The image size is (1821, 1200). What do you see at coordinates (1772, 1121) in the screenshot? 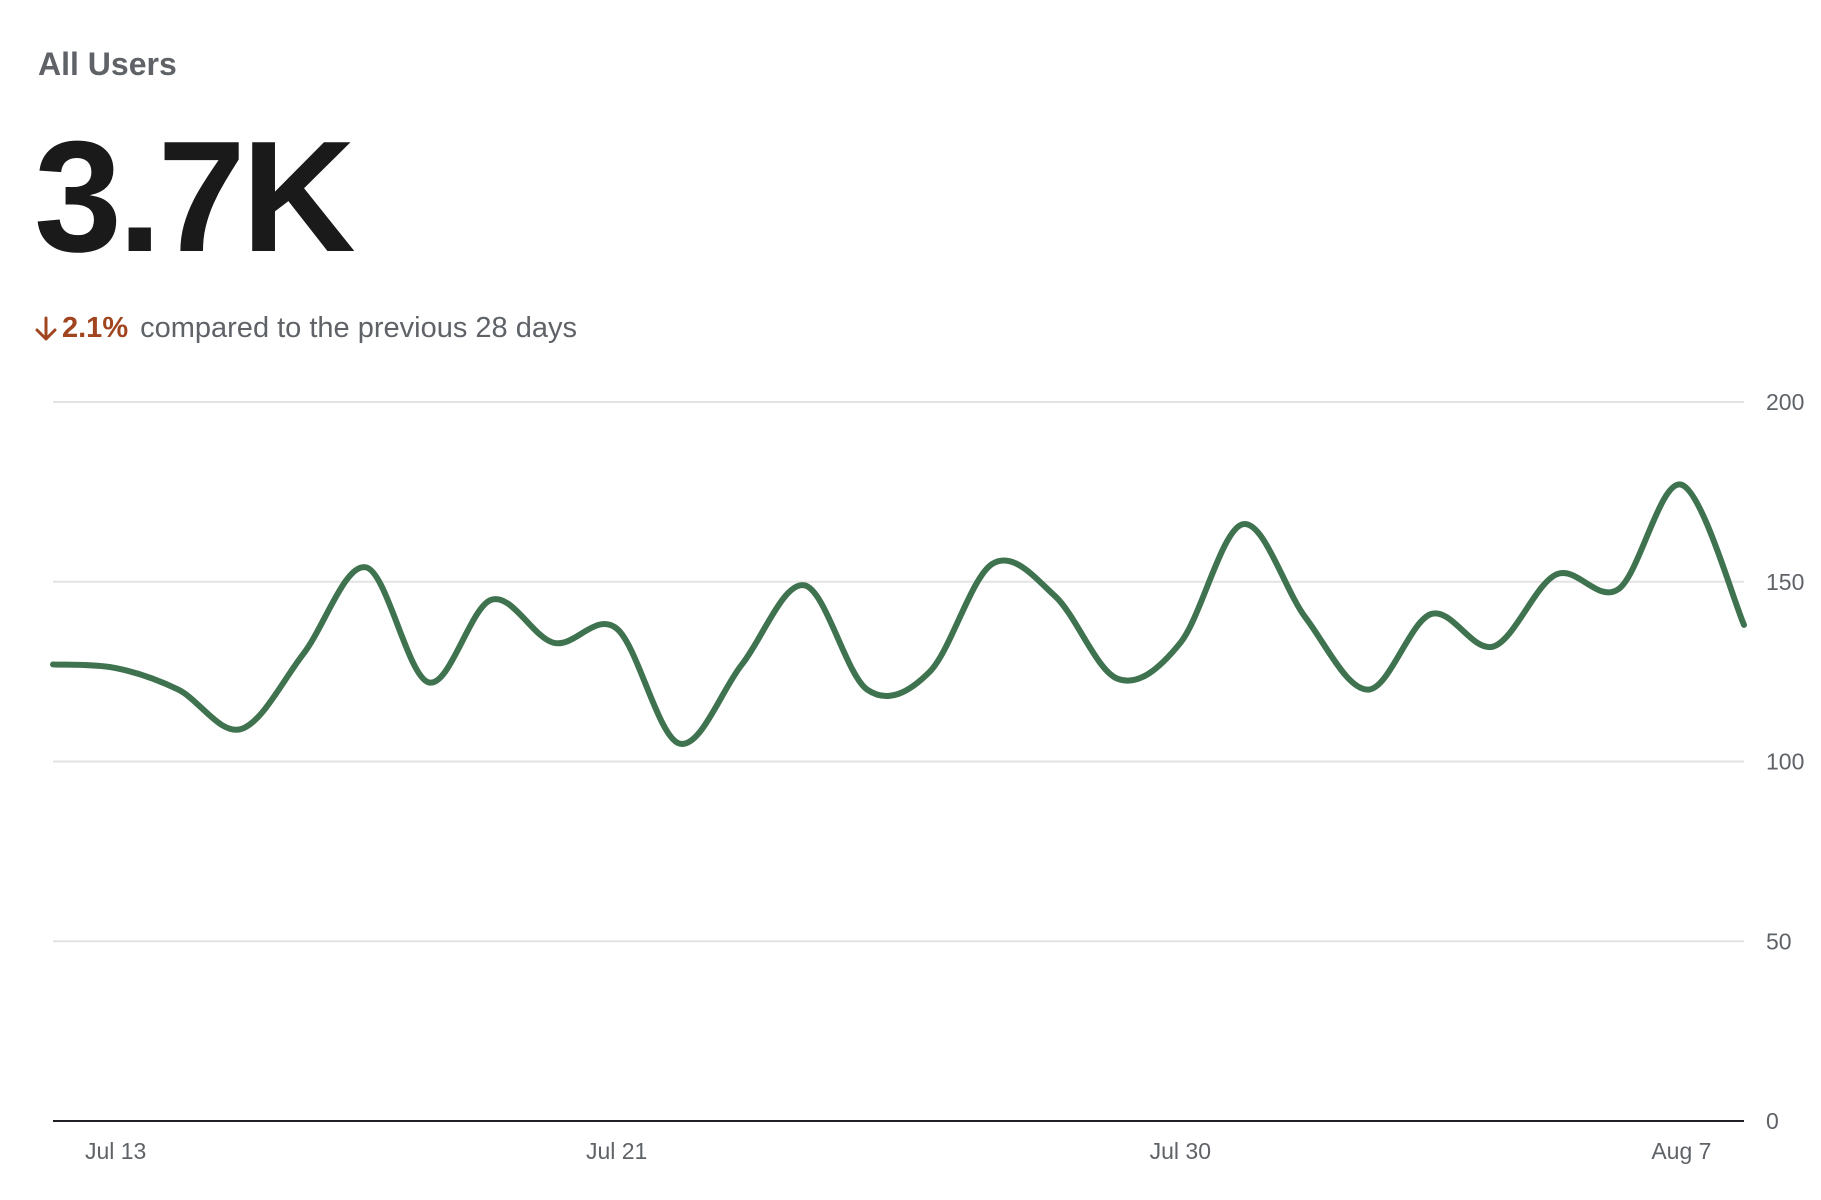
I see `y-tick-label: 0` at bounding box center [1772, 1121].